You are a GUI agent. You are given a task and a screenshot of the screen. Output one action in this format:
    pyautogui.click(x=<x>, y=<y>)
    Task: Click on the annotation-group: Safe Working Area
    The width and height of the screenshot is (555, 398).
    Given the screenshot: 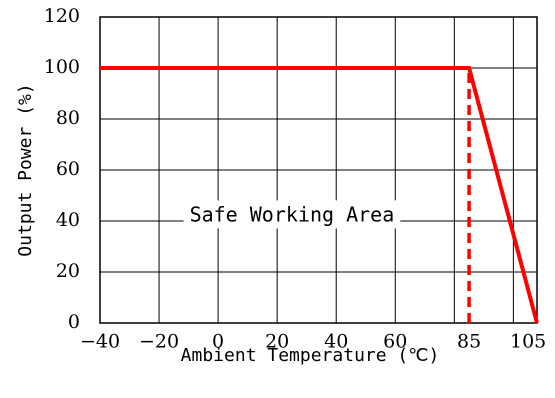 What is the action you would take?
    pyautogui.click(x=292, y=214)
    